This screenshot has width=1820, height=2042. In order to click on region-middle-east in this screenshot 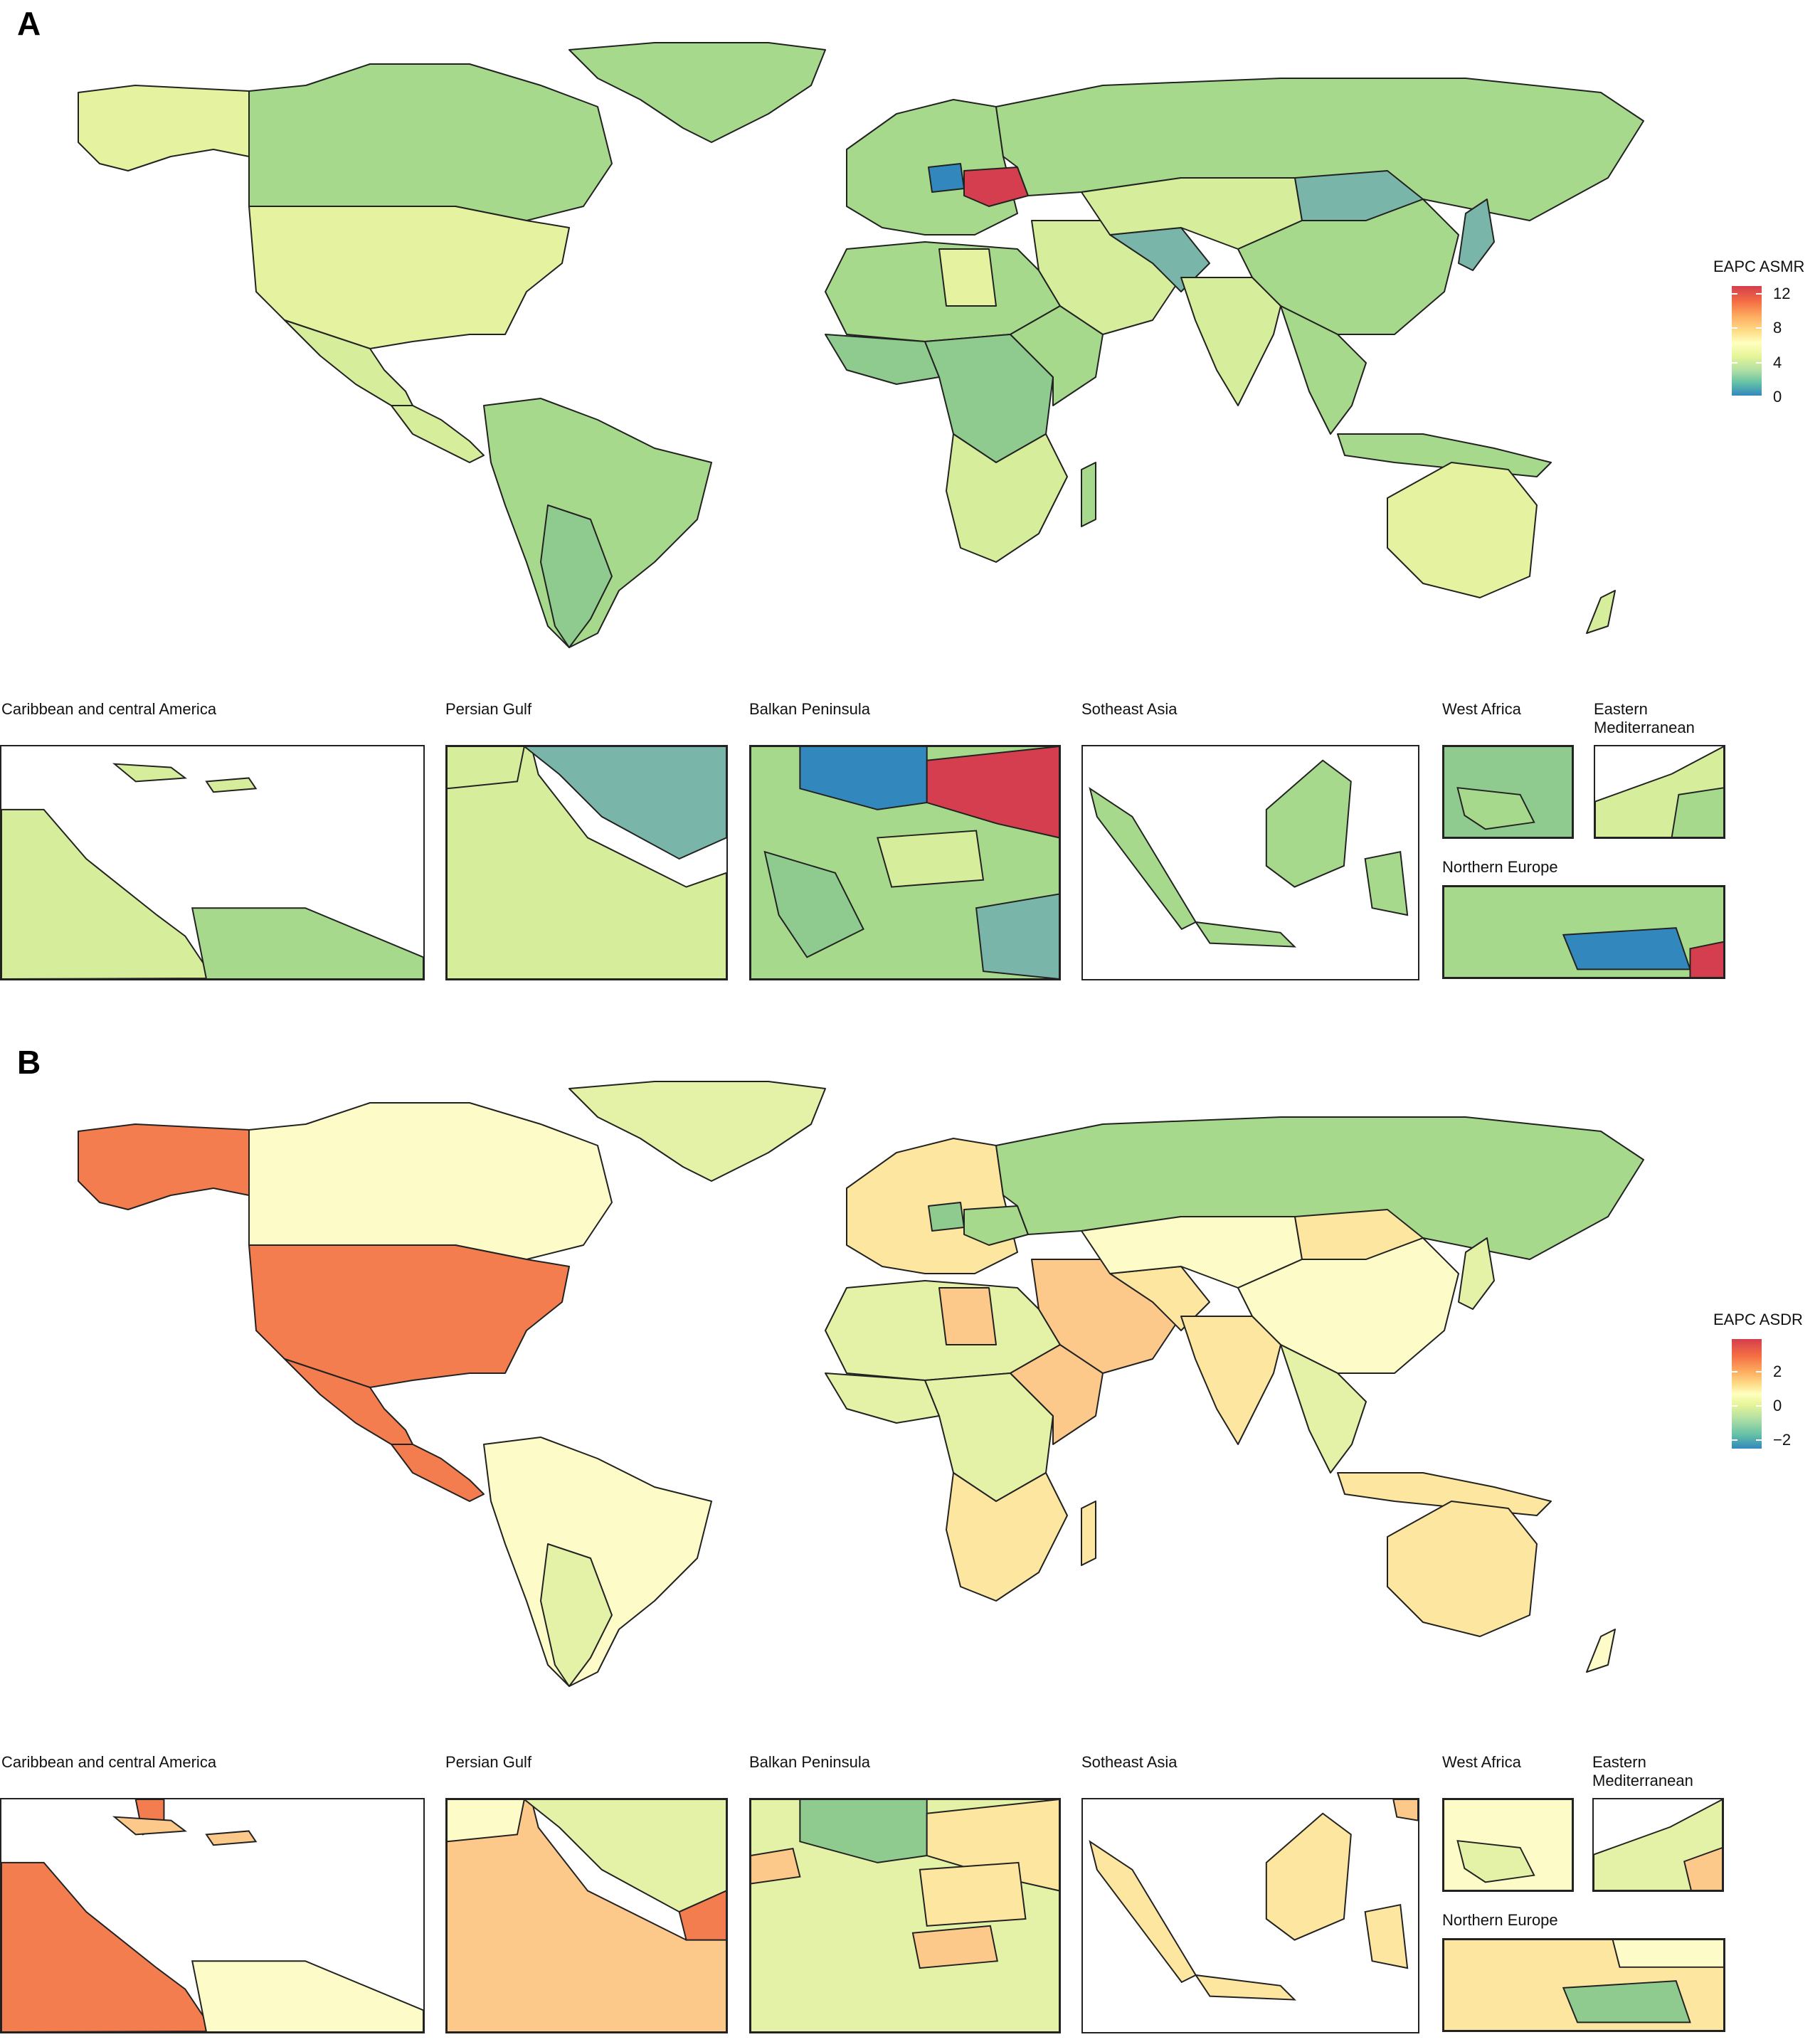, I will do `click(586, 862)`.